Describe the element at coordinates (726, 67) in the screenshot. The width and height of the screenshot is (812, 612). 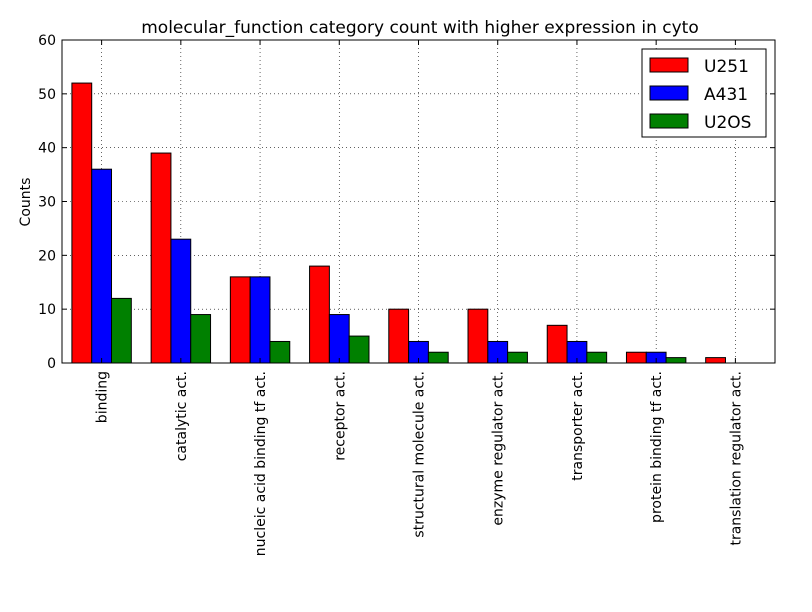
I see `legend-label: U251` at that location.